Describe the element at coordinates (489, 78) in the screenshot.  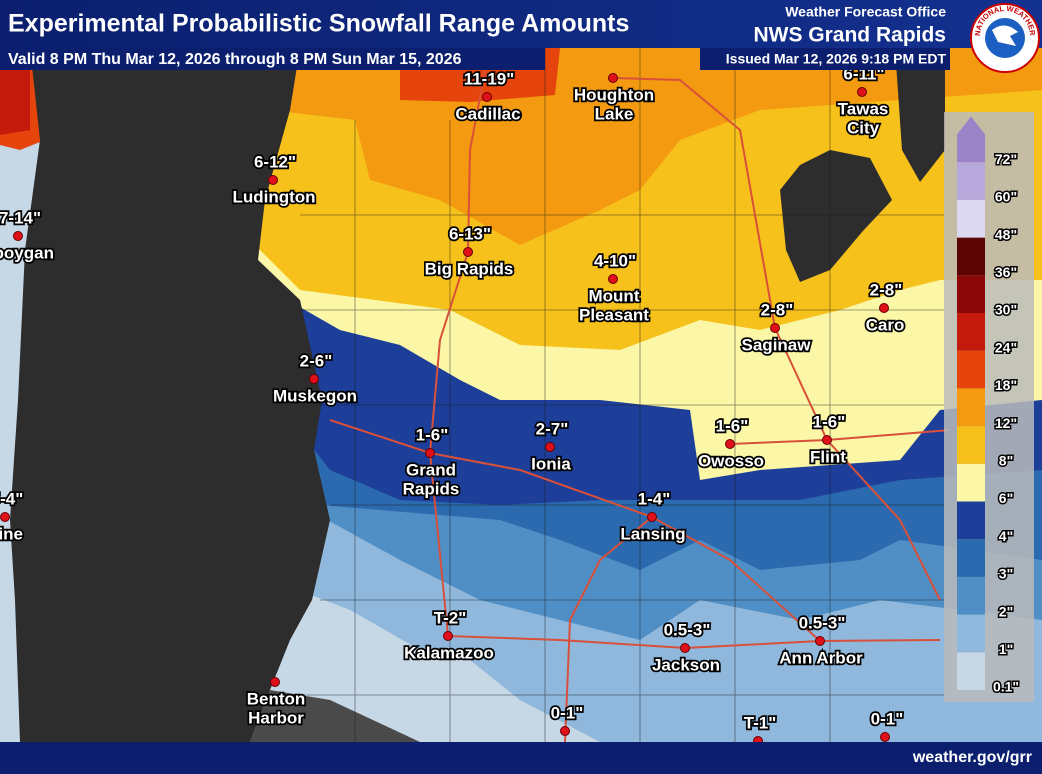
I see `snow-range: 11-19"` at that location.